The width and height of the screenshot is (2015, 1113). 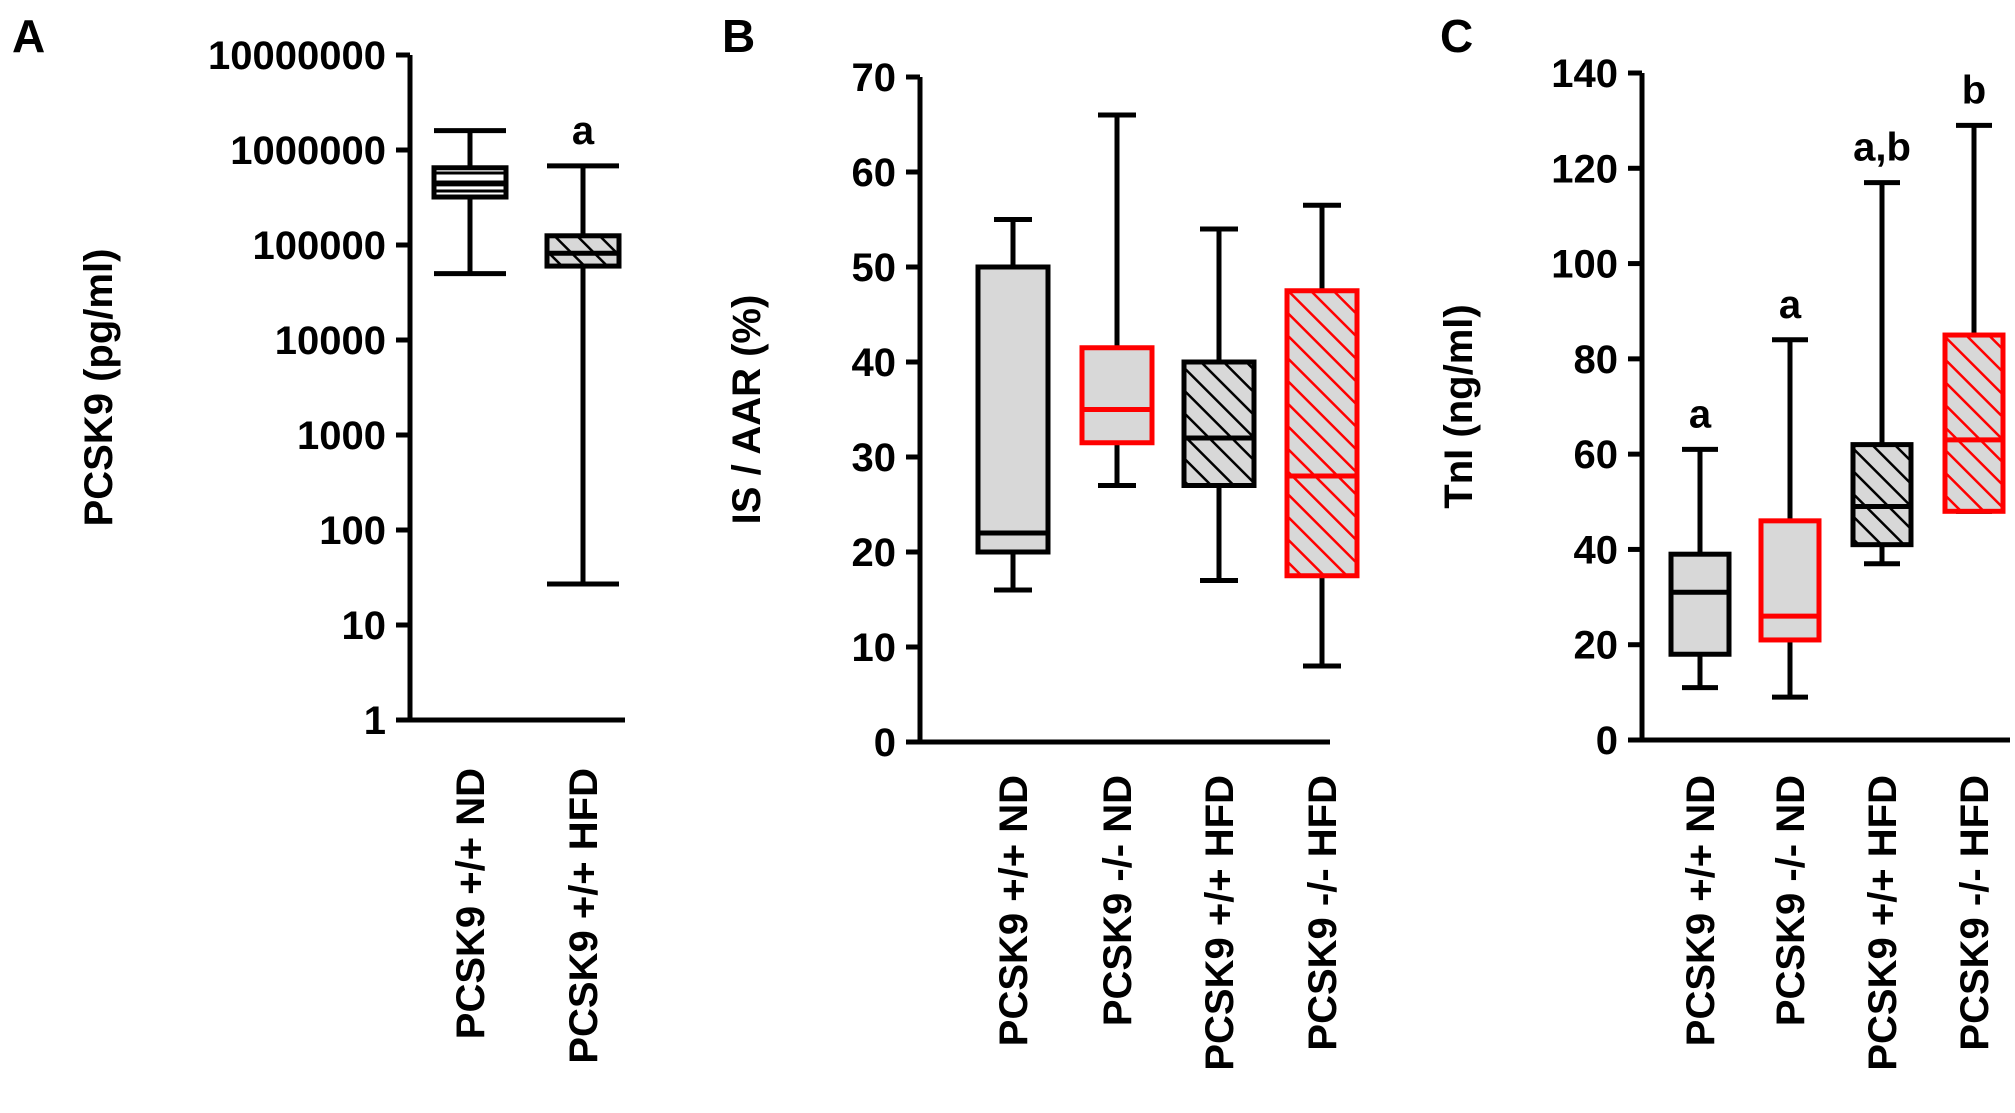 What do you see at coordinates (1974, 559) in the screenshot?
I see `box-3: b PCSK9 -/- HFD` at bounding box center [1974, 559].